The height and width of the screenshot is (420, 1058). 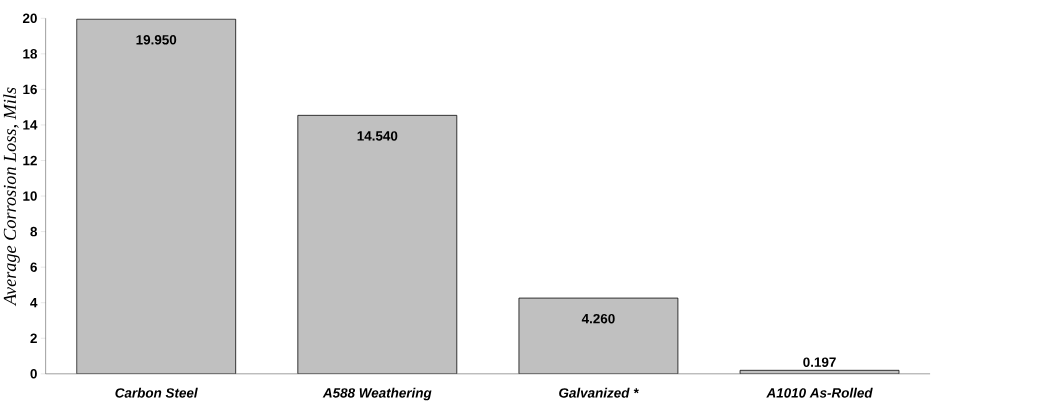 I want to click on x-tick-label: Carbon Steel, so click(x=156, y=392).